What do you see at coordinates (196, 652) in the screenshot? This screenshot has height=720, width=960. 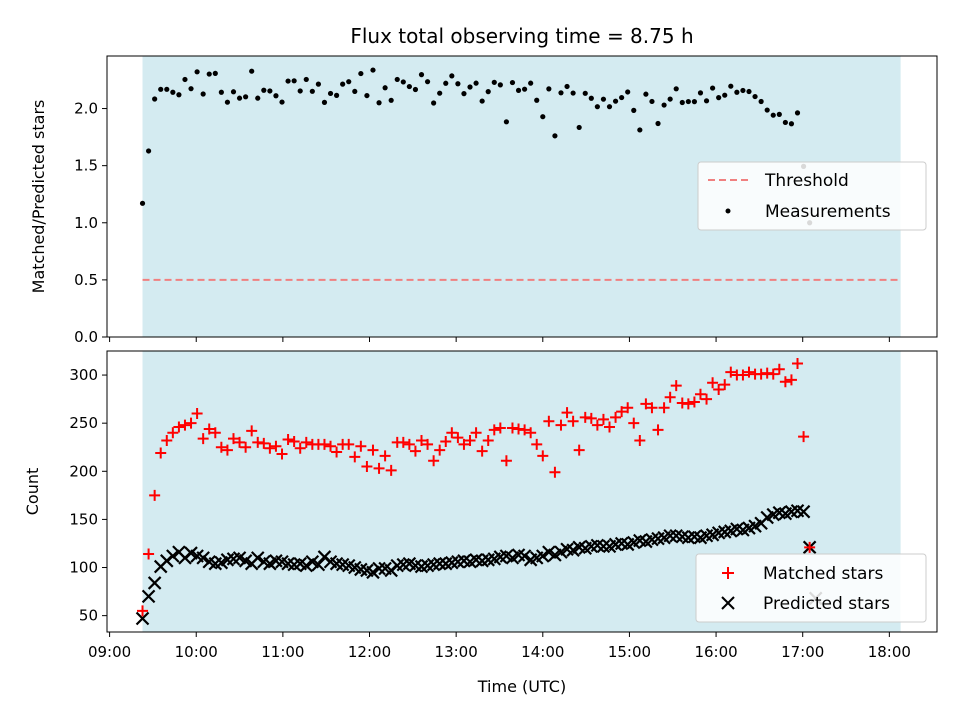 I see `x-tick-label: 10:00` at bounding box center [196, 652].